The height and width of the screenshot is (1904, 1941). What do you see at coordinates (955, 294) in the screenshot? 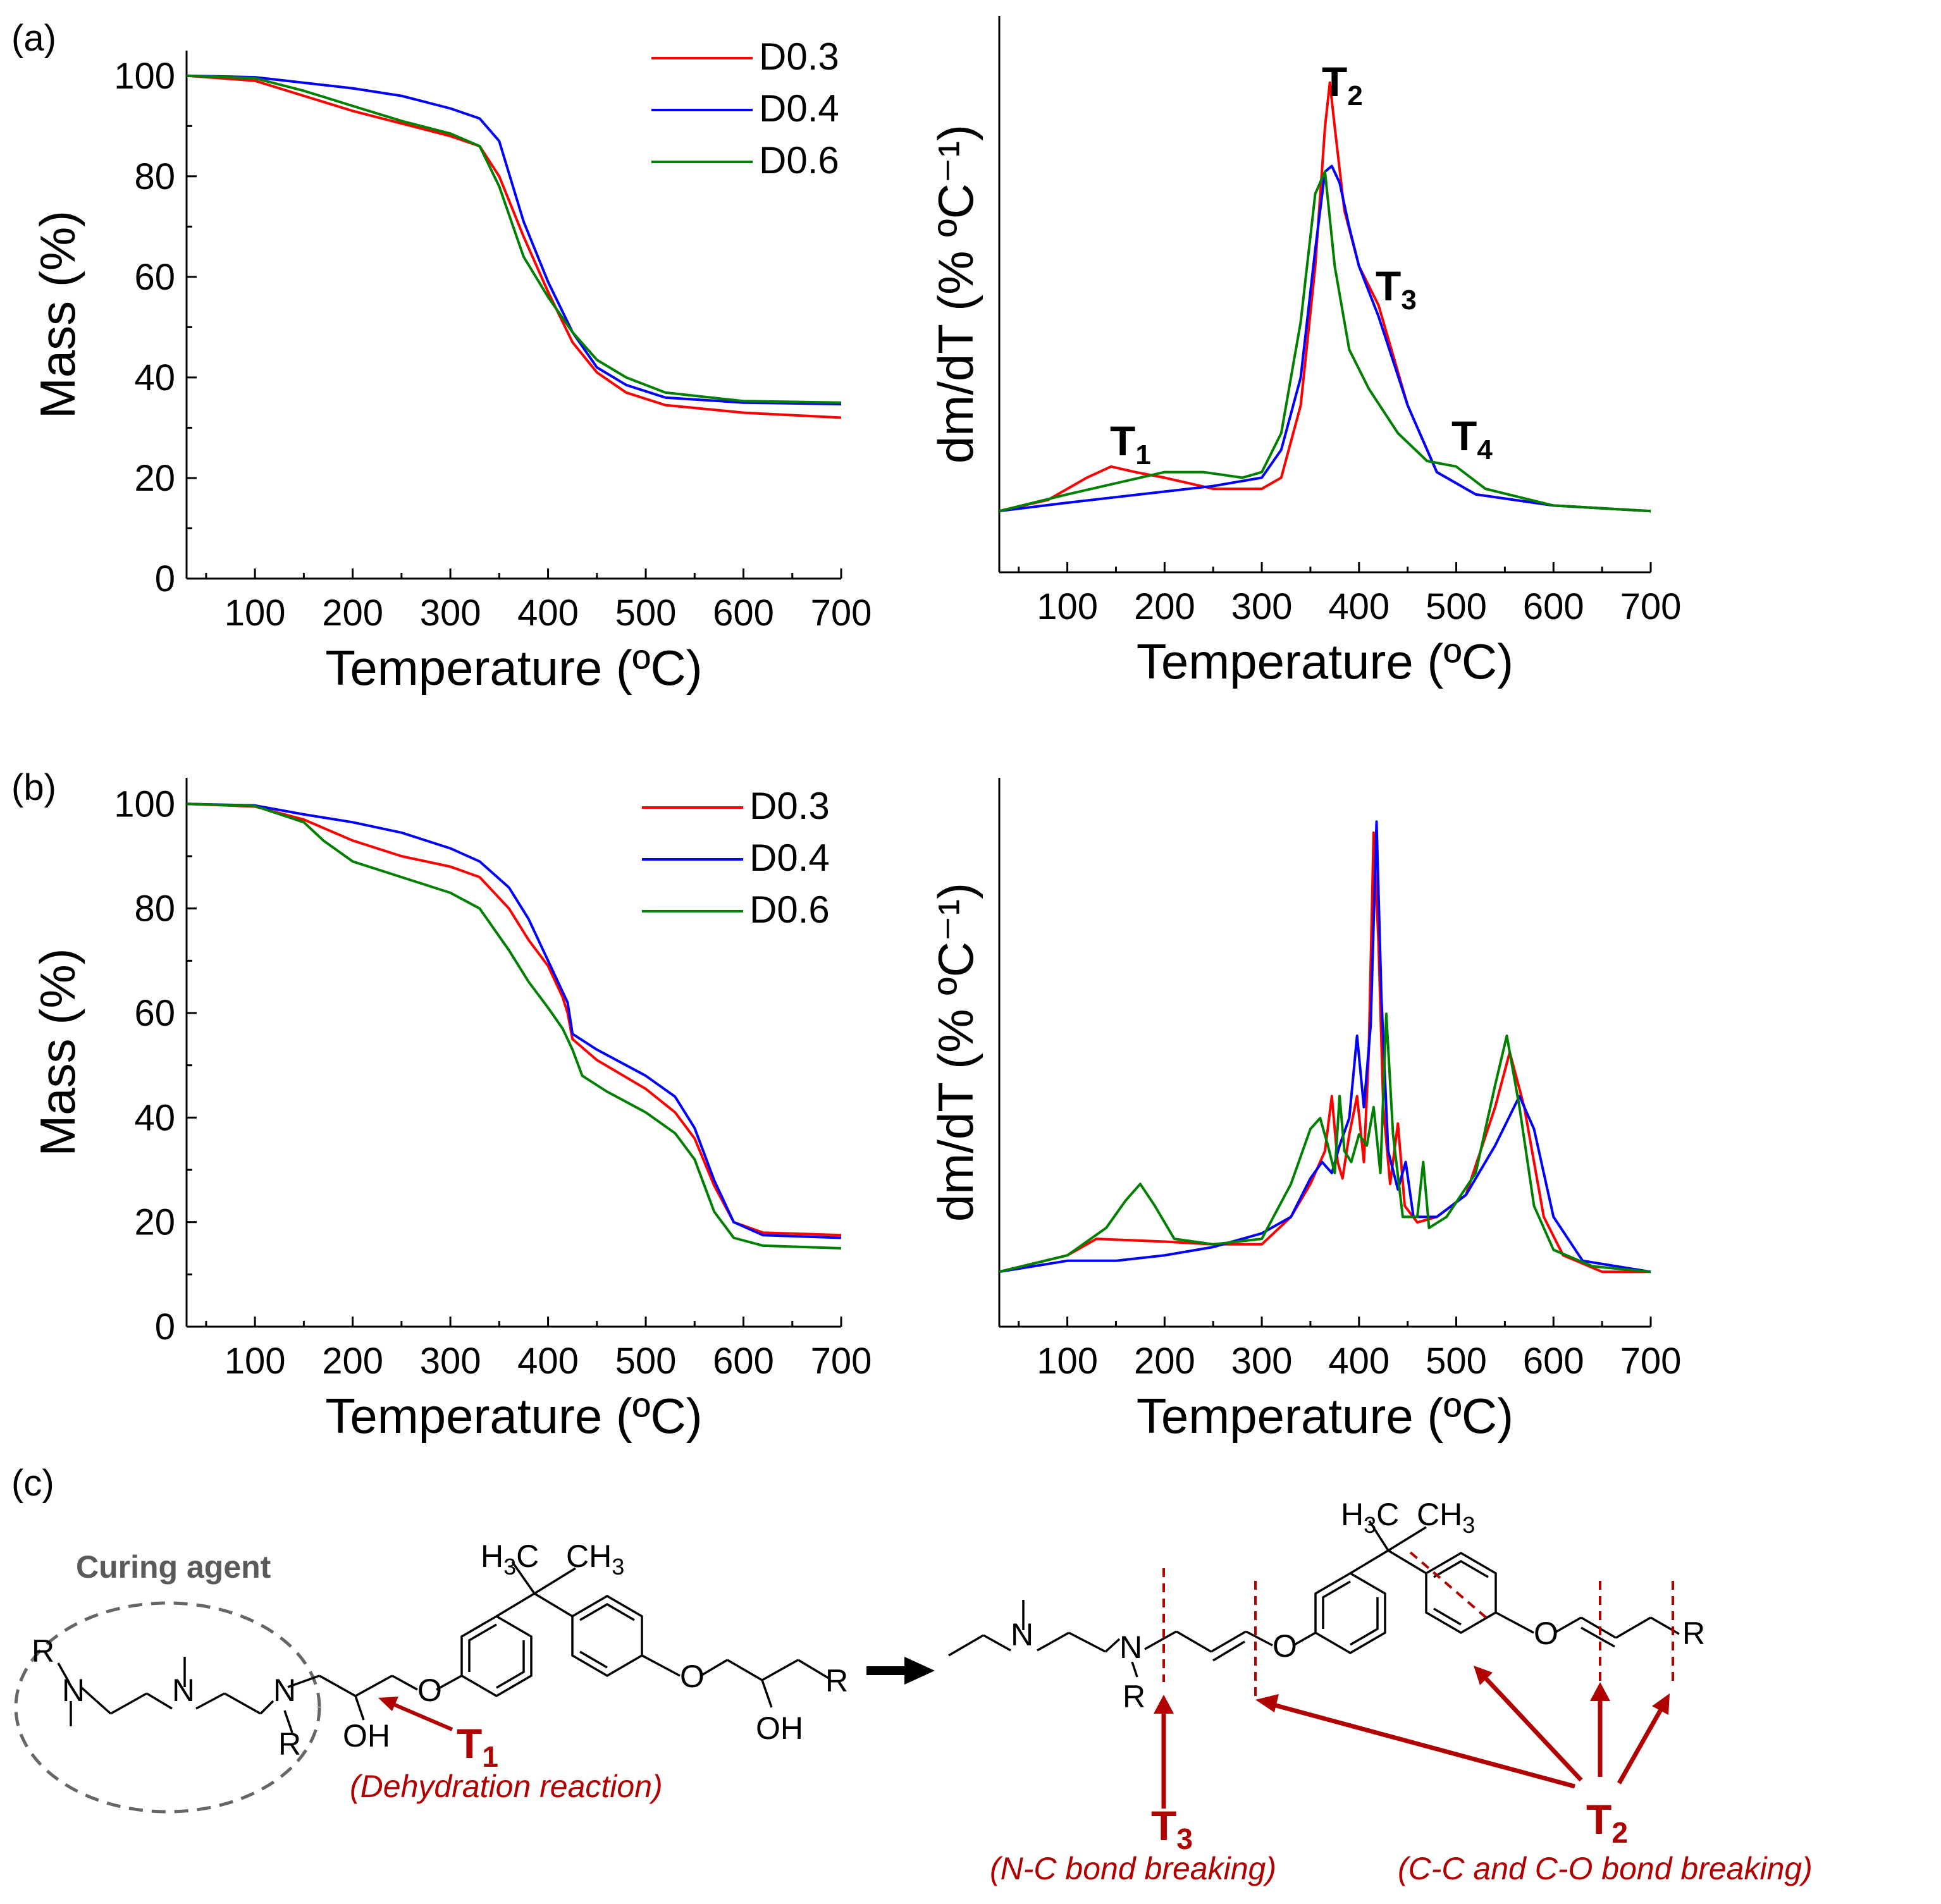
I see `y-axis-label: dm/dT (% ºC⁻¹)` at bounding box center [955, 294].